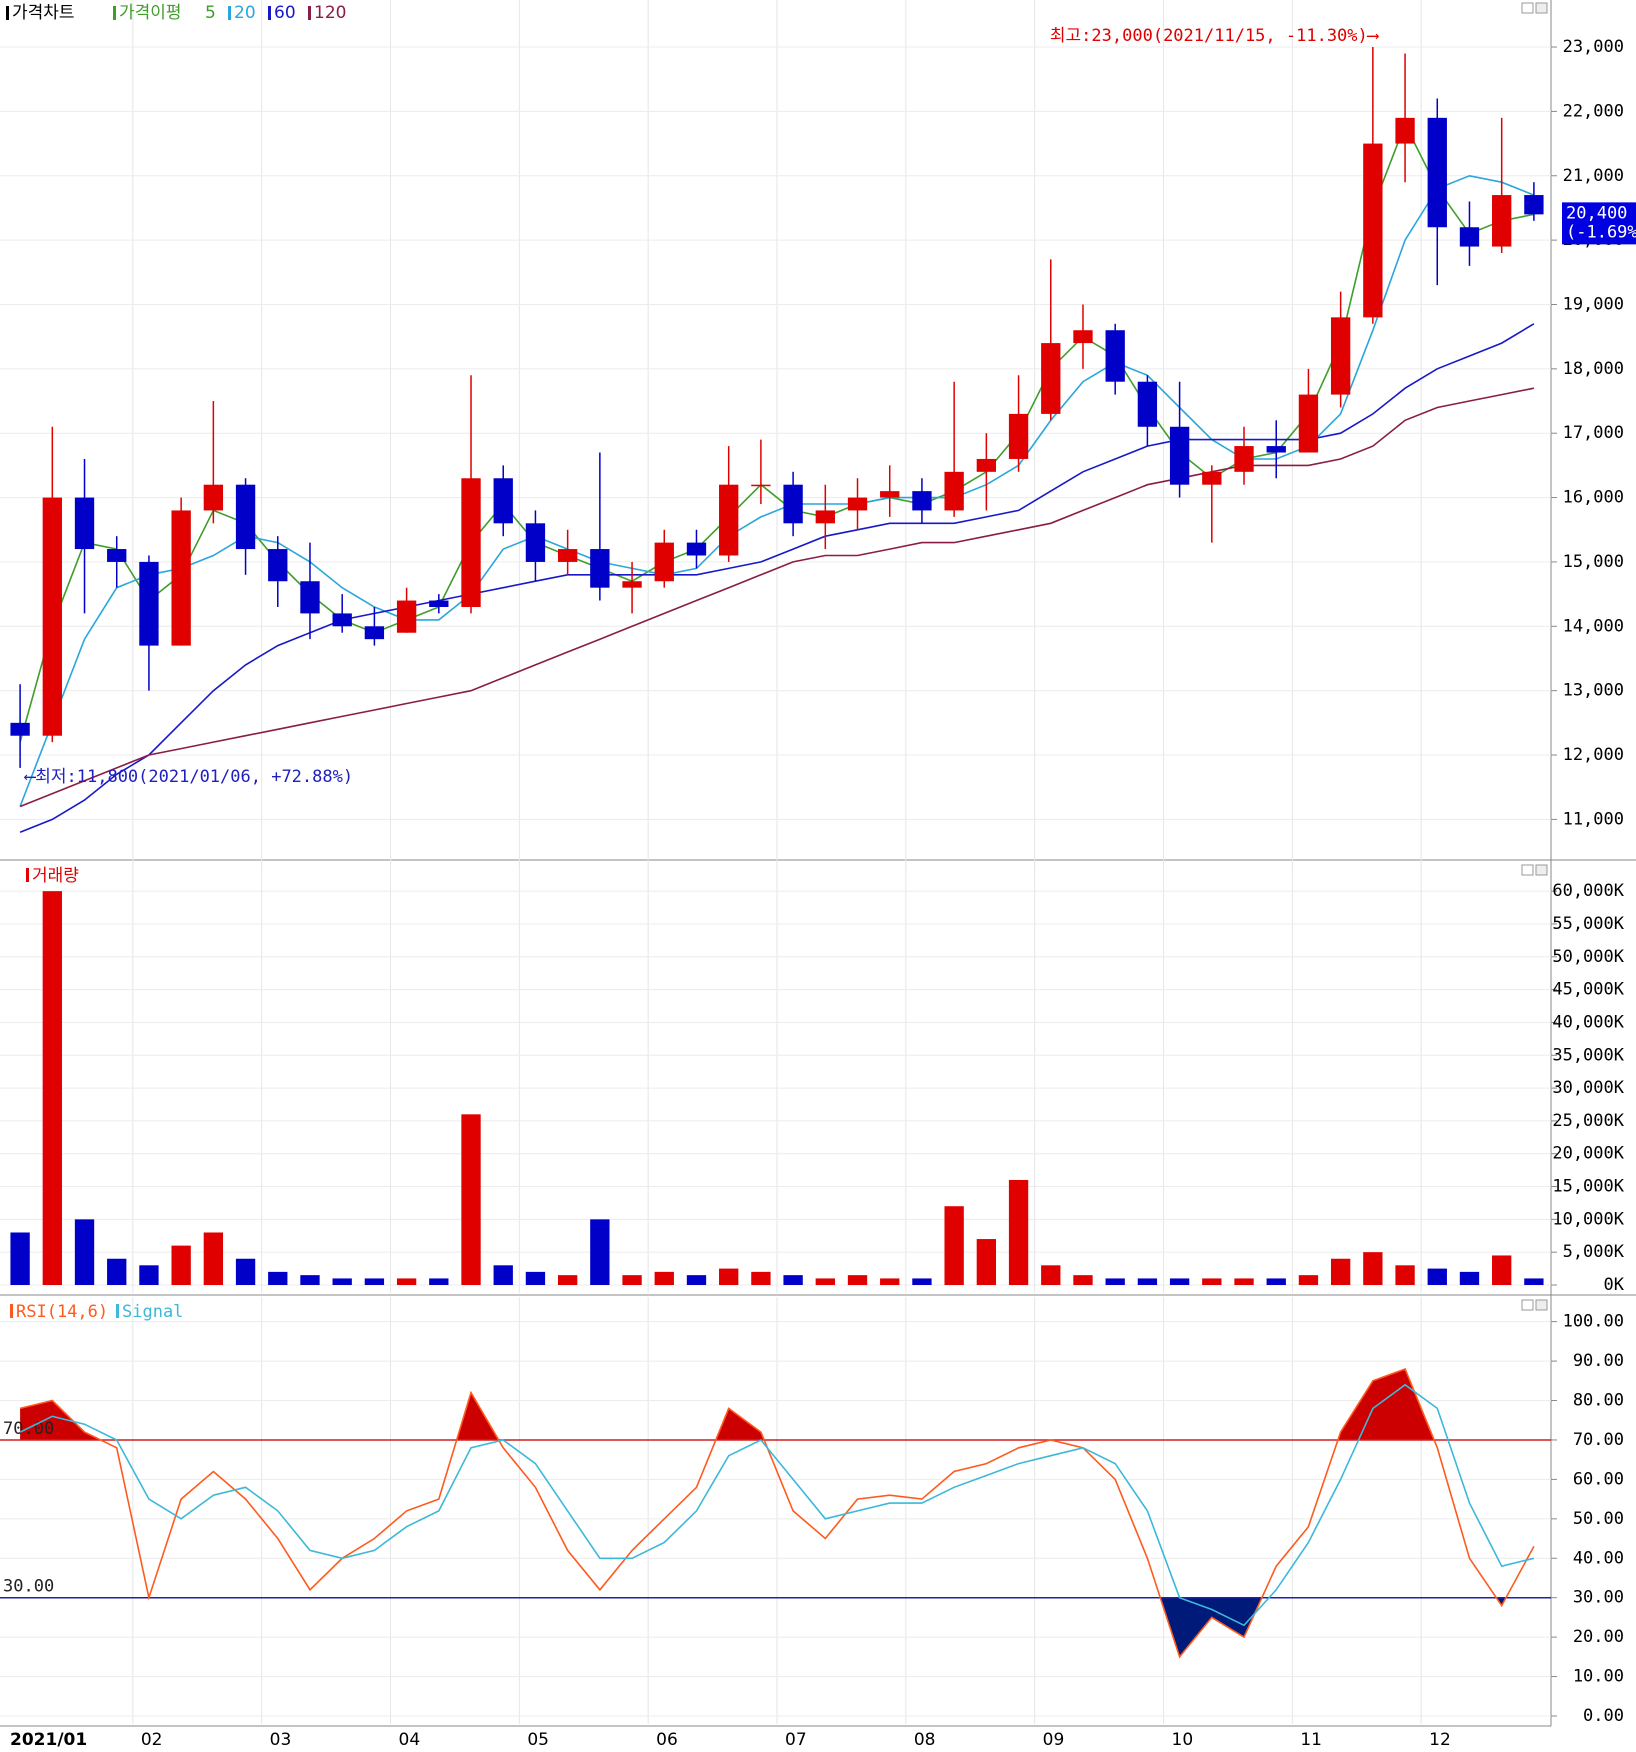  I want to click on y-tick-label: 40.00, so click(1598, 1558).